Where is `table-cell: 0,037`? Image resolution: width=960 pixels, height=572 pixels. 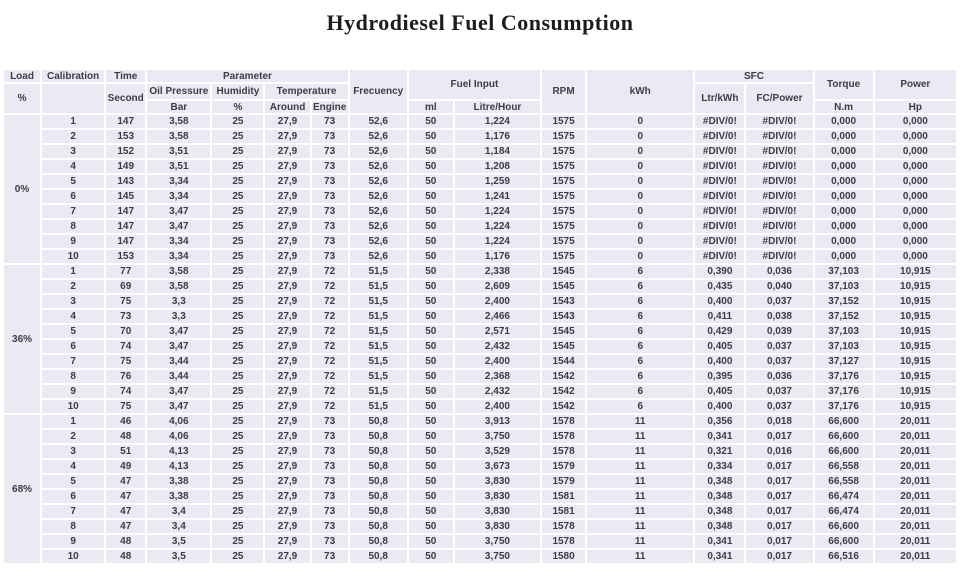 table-cell: 0,037 is located at coordinates (779, 361).